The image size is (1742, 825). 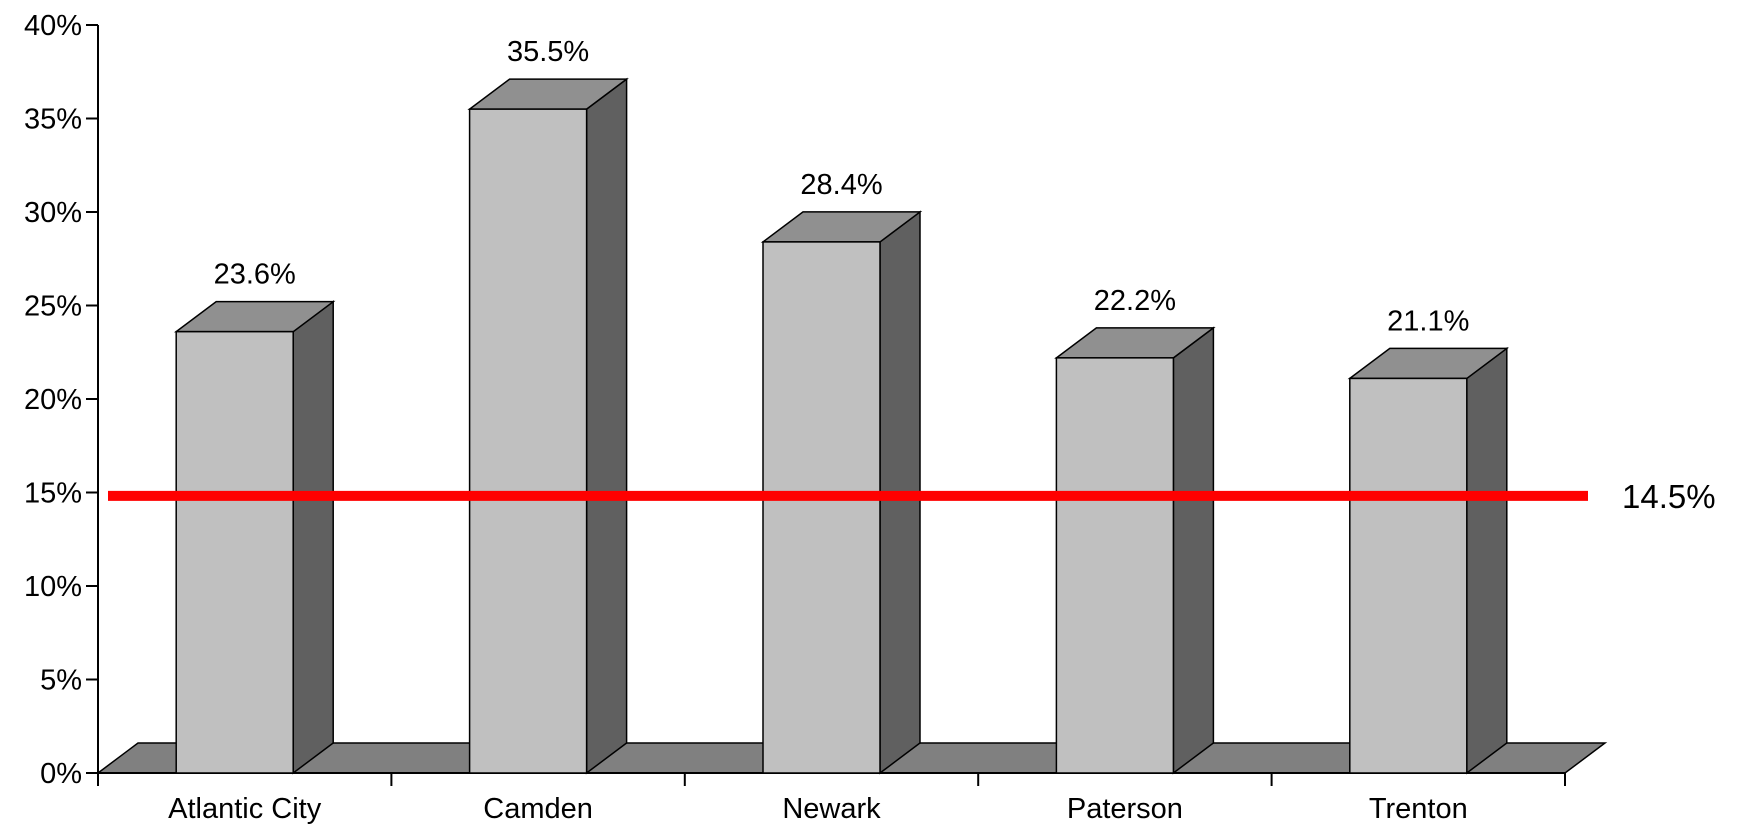 I want to click on x-category-label: Trenton, so click(x=1418, y=809).